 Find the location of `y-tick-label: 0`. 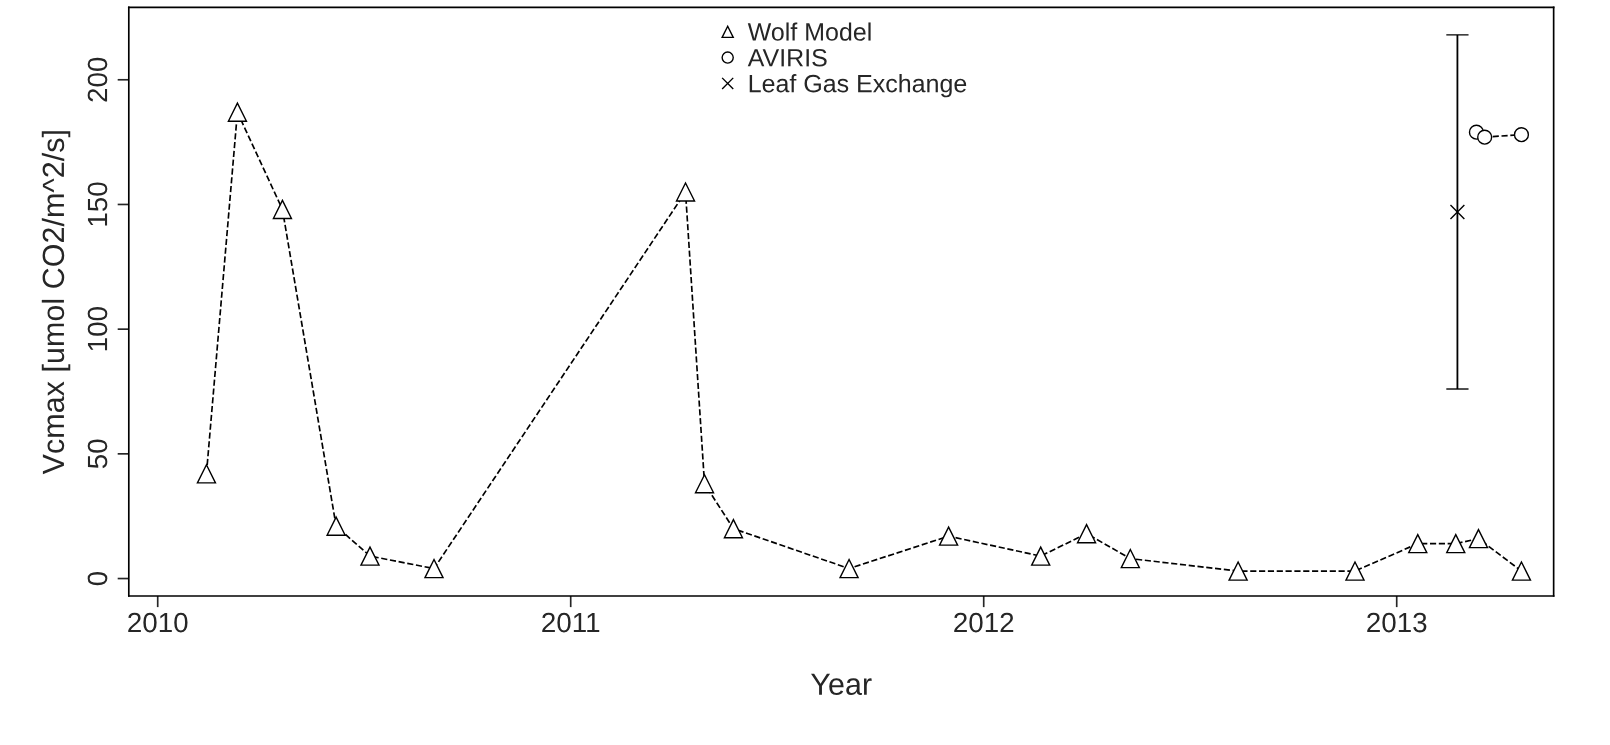

y-tick-label: 0 is located at coordinates (97, 578).